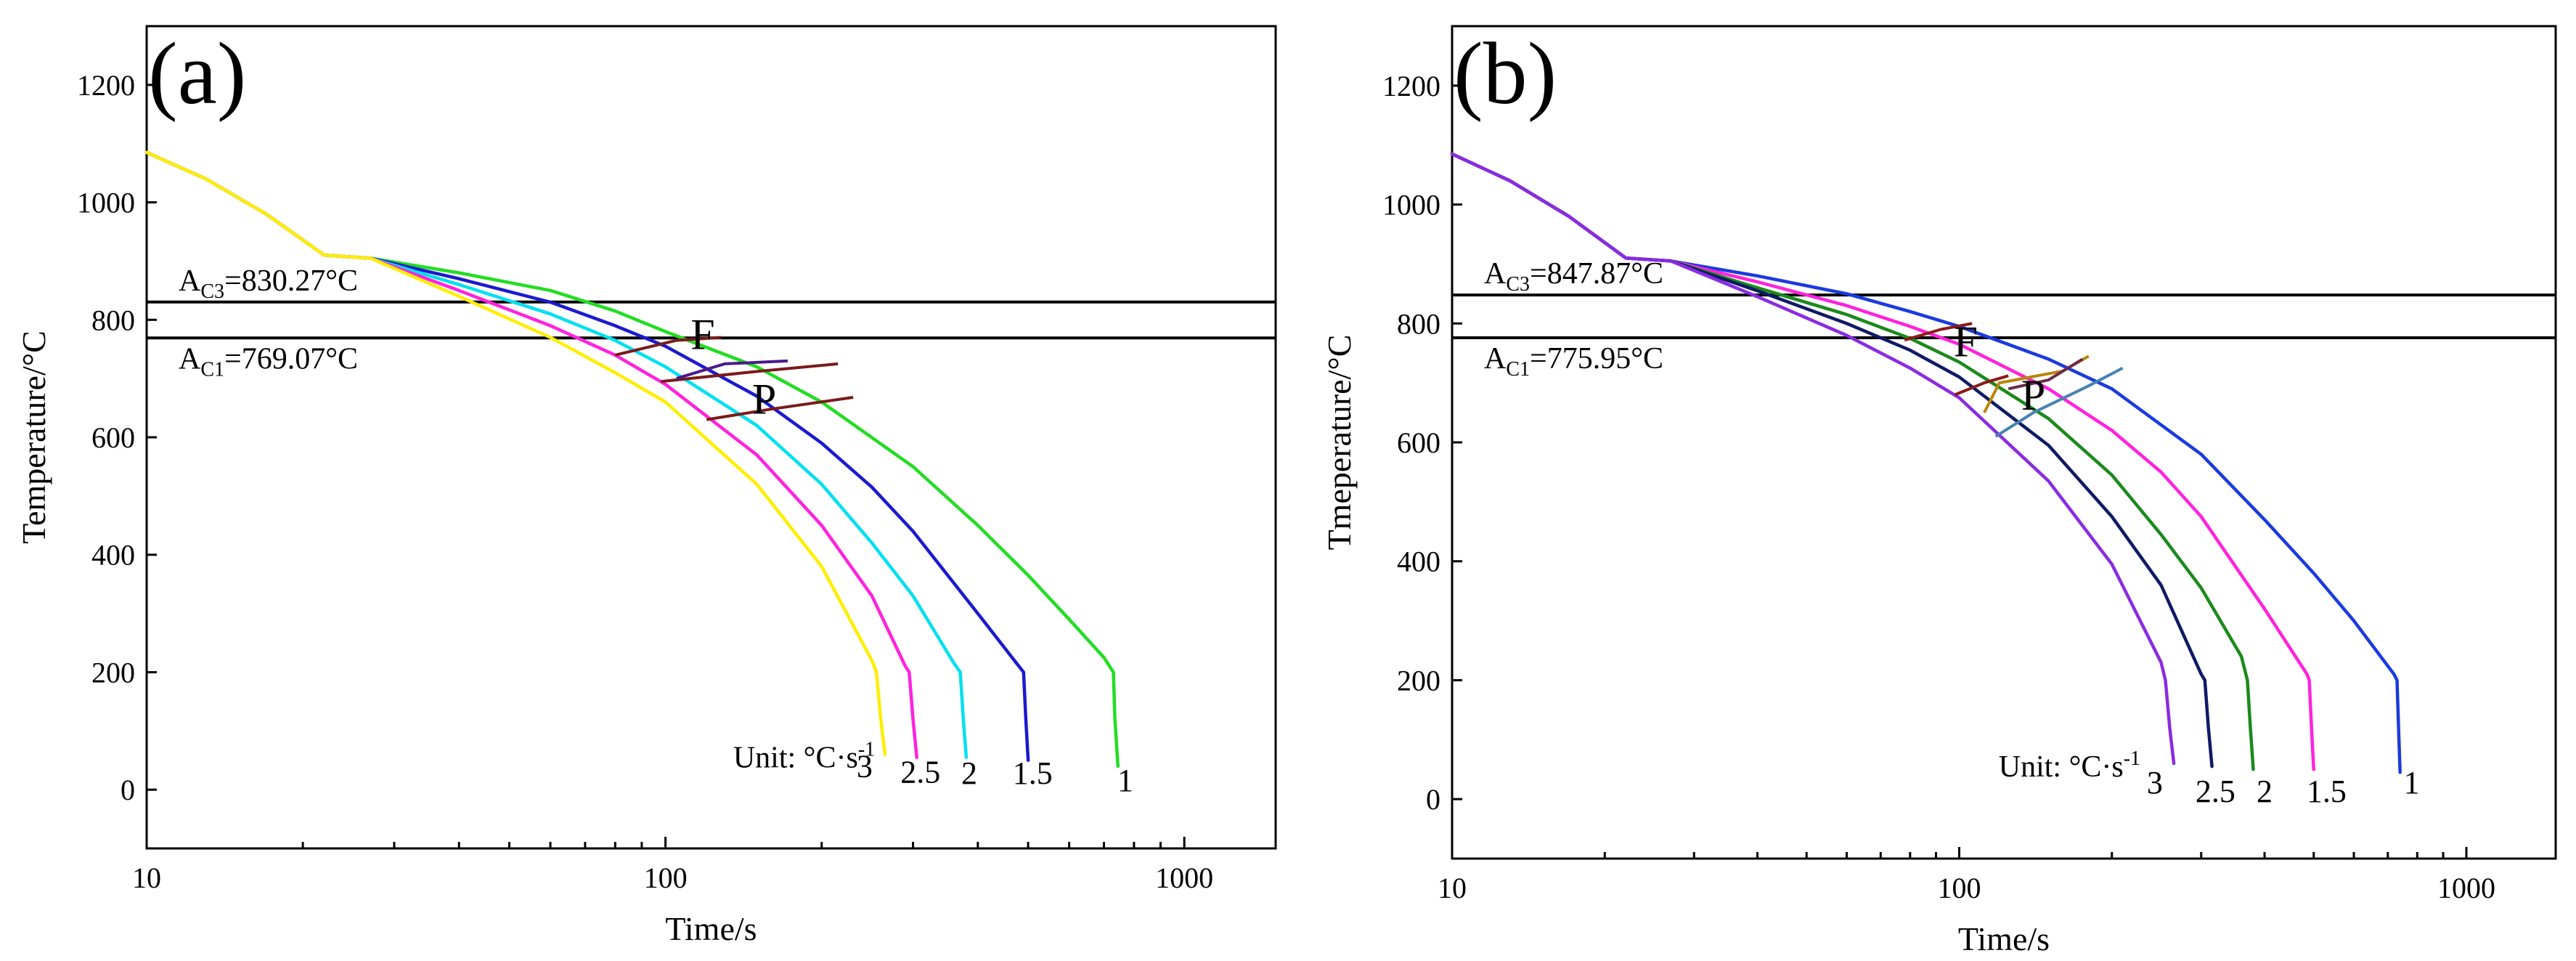 Image resolution: width=2576 pixels, height=961 pixels. I want to click on hline-label-ac1: AC1=769.07°C, so click(268, 361).